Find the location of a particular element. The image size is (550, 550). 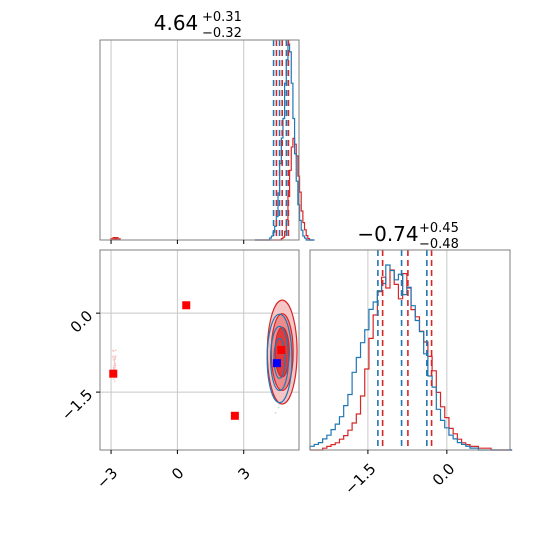

param2-title-value: −0.74 is located at coordinates (387, 234).